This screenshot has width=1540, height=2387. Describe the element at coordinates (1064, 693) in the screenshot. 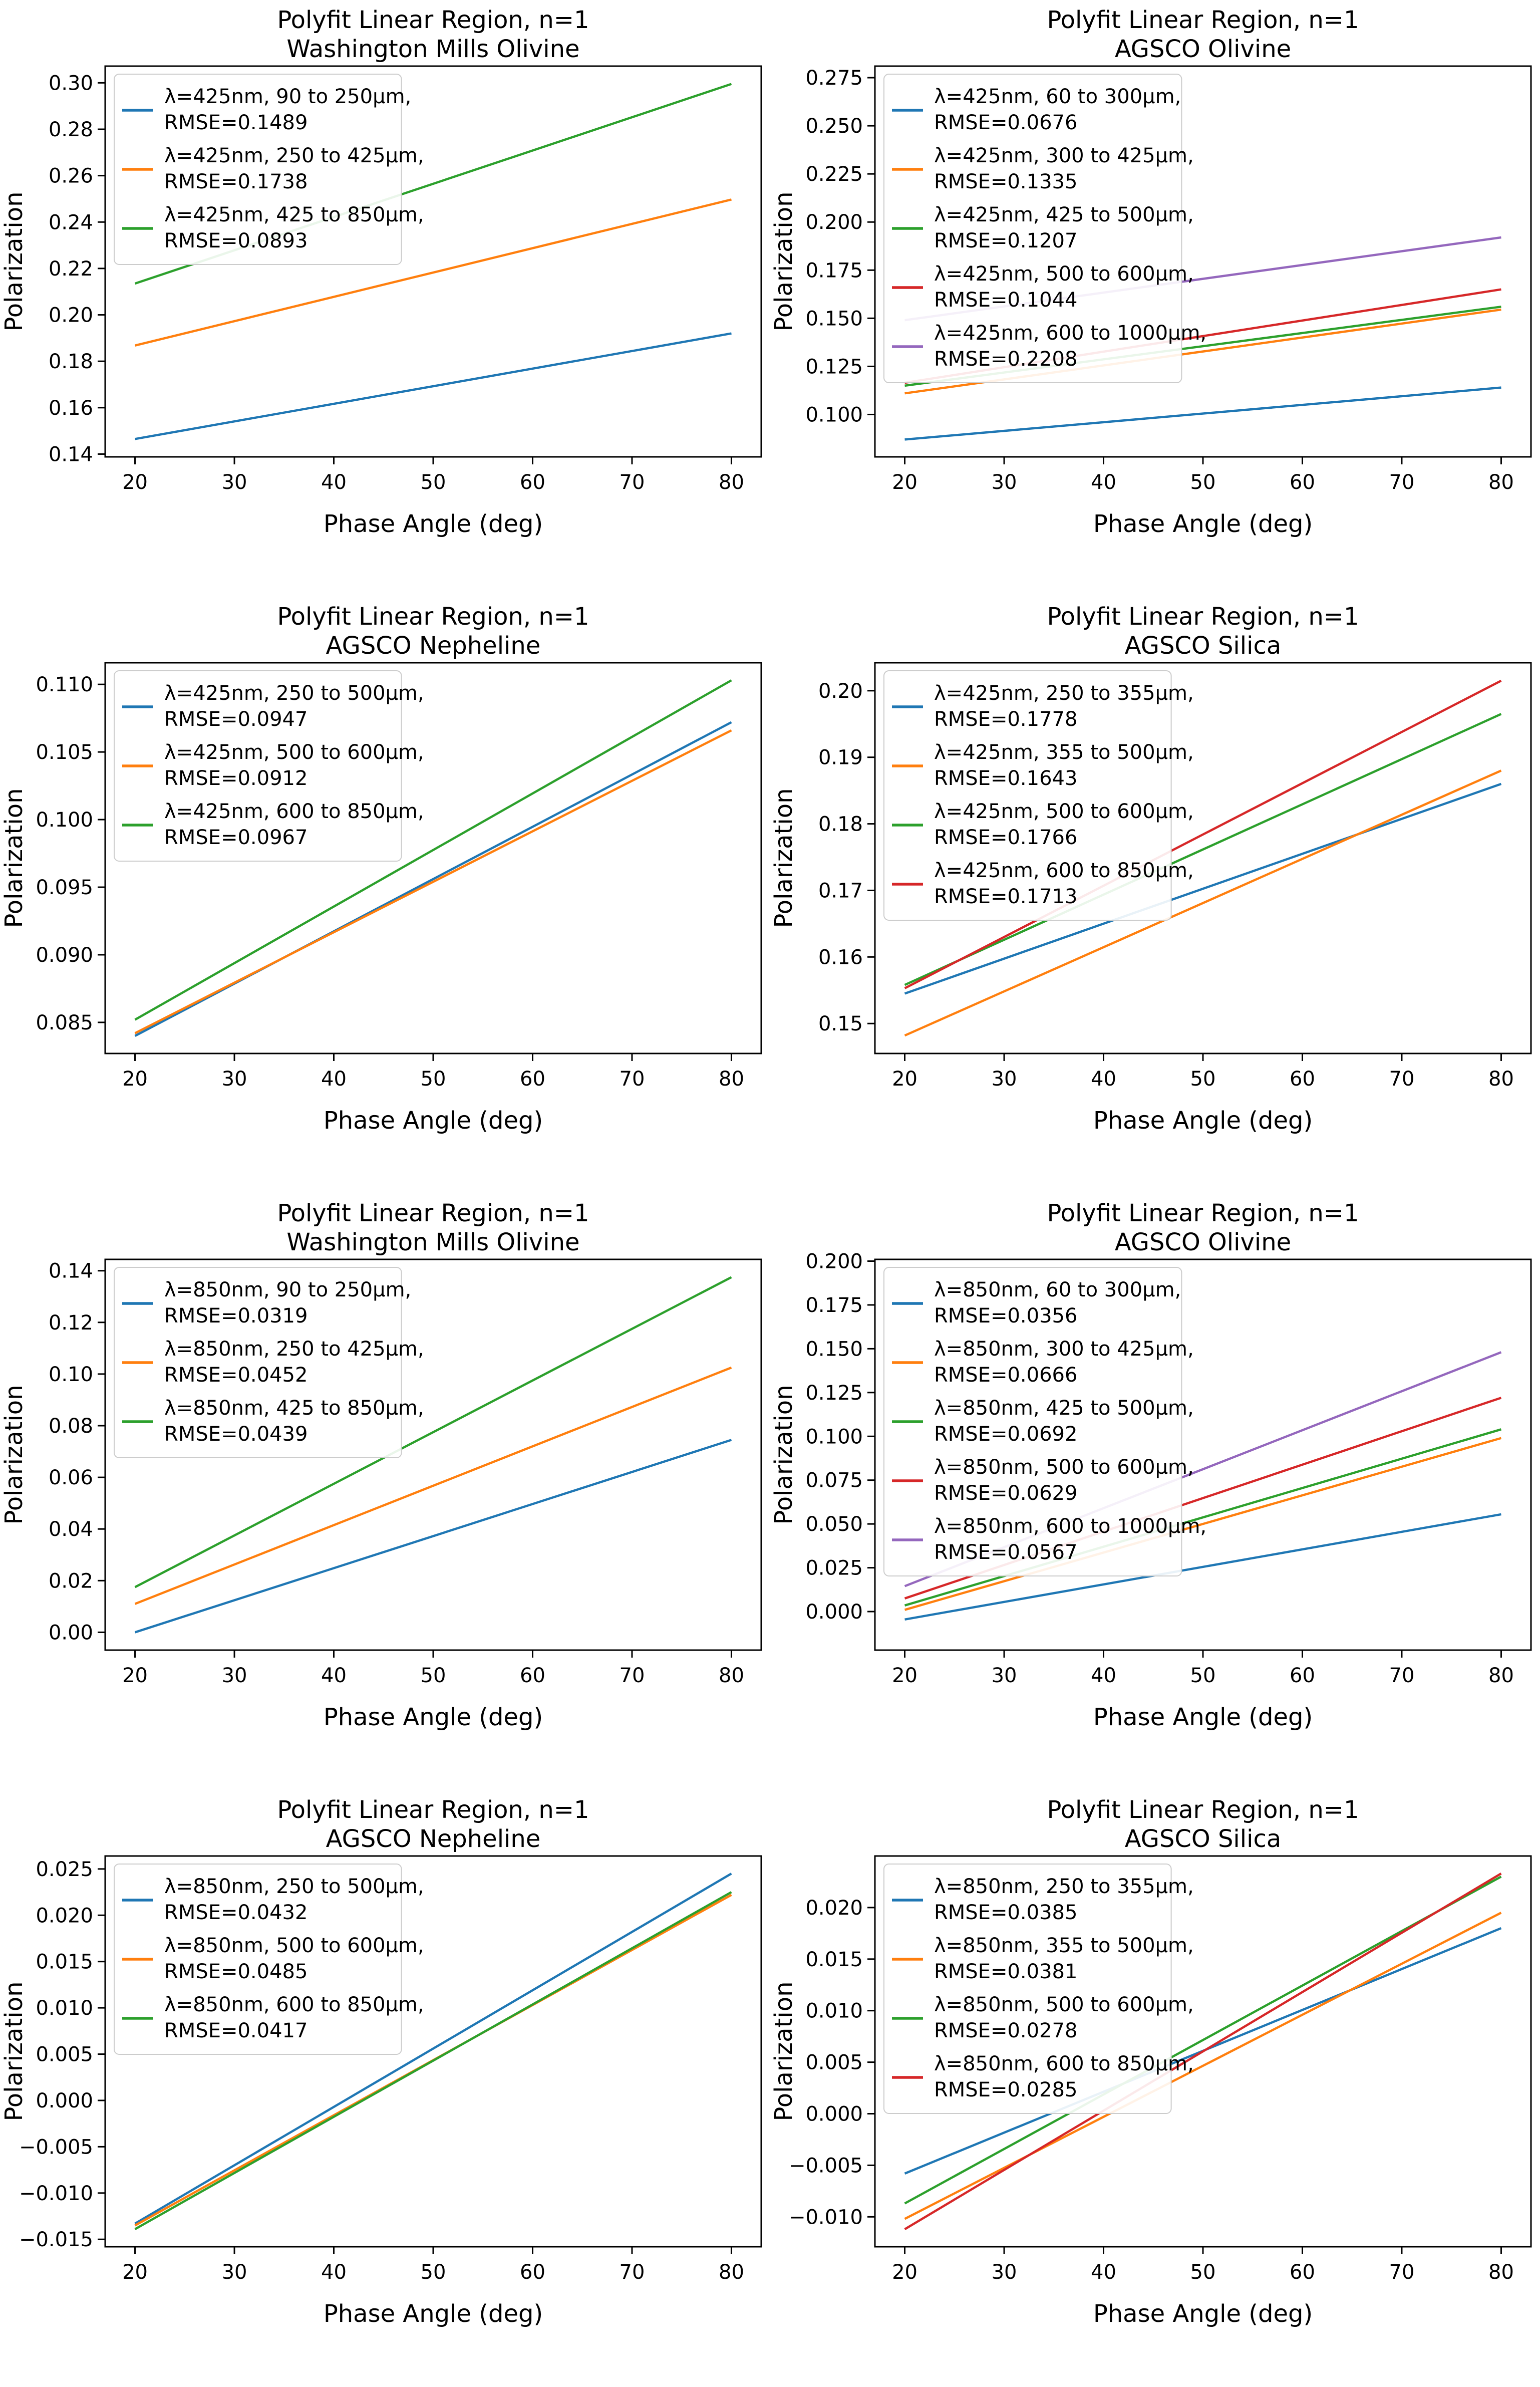

I see `legend-label-0: λ=425nm, 250 to 355μm,` at that location.